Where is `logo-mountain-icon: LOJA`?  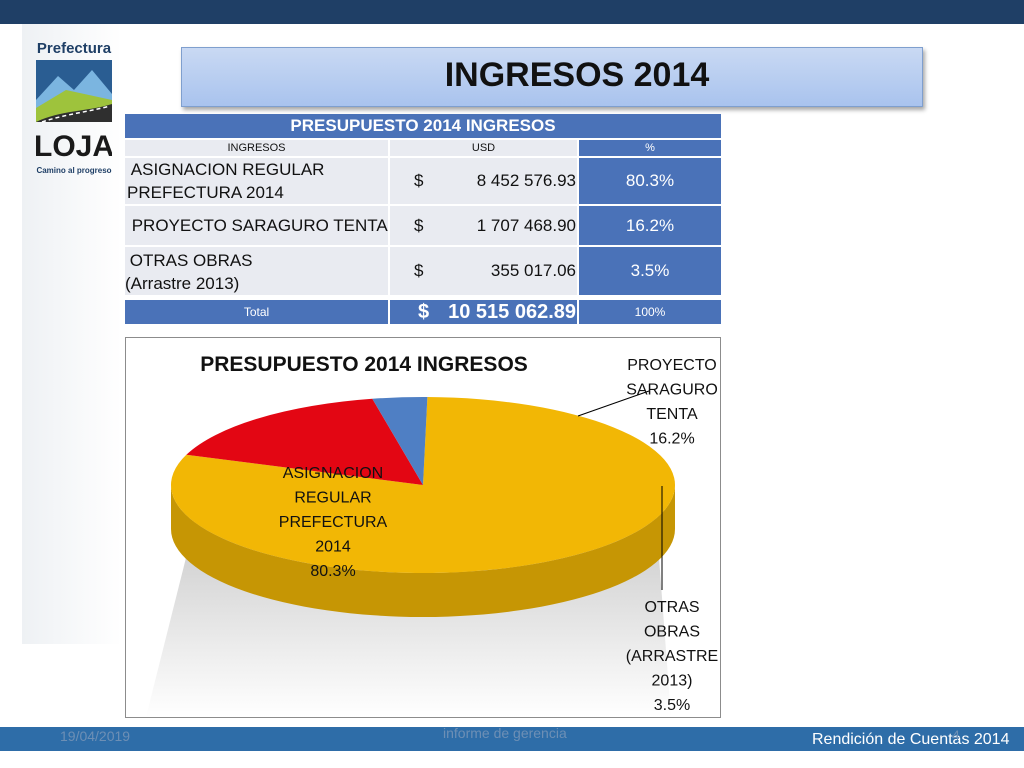
logo-mountain-icon: LOJA is located at coordinates (74, 111).